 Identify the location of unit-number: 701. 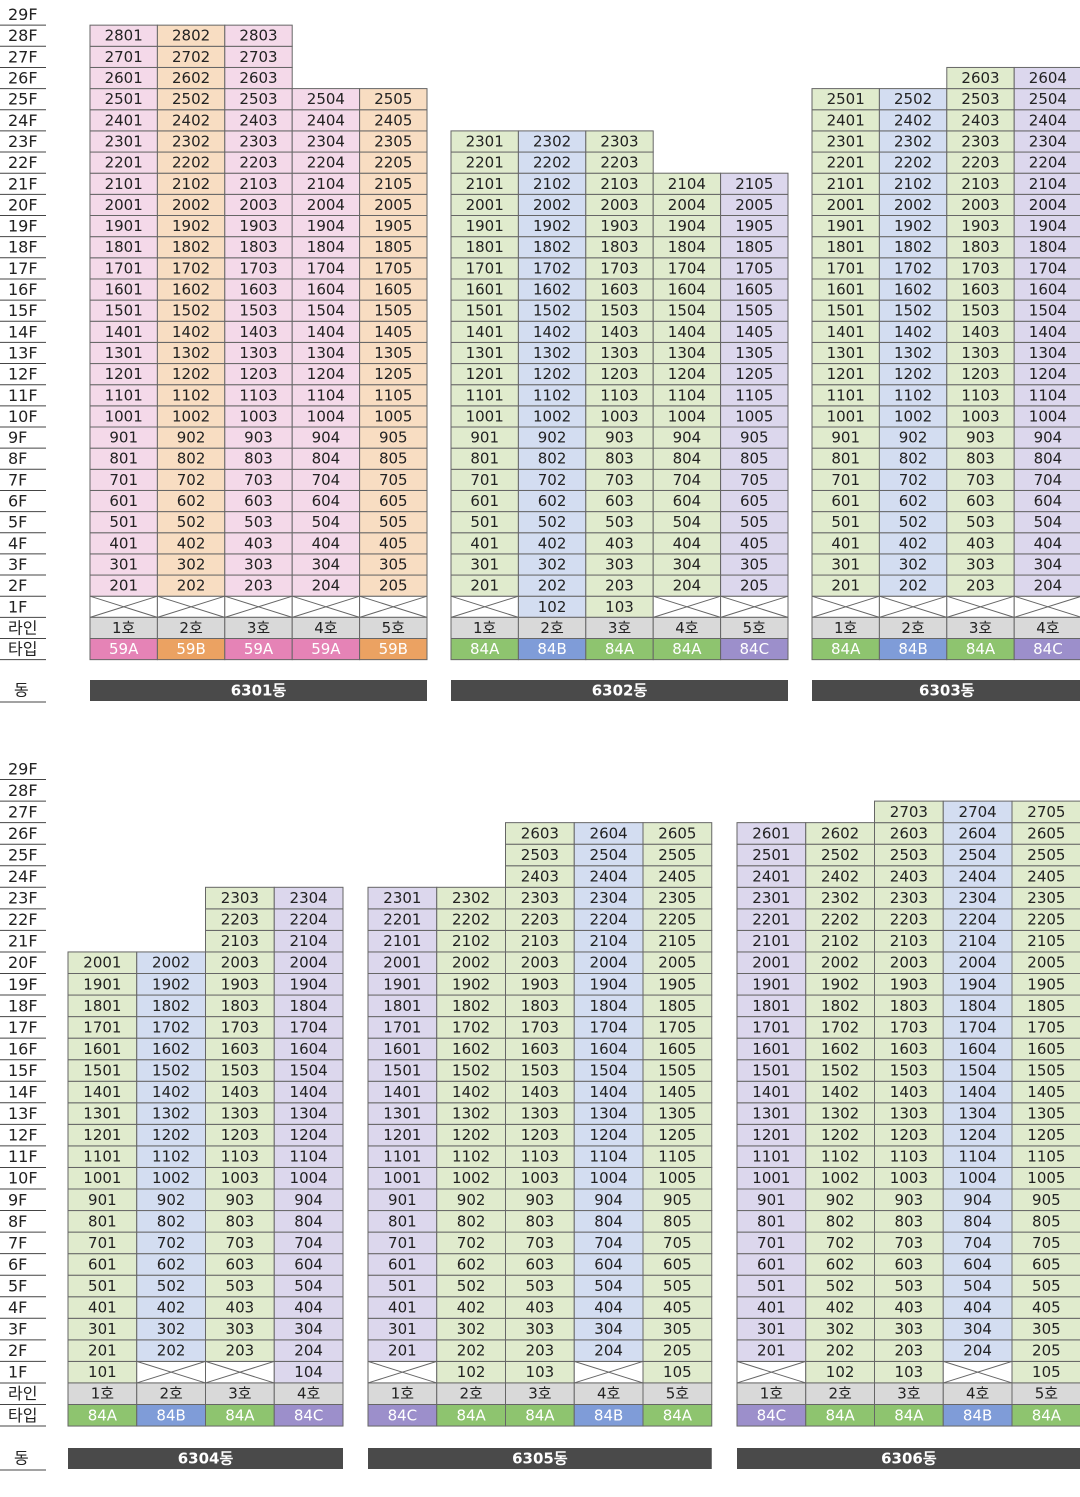
(402, 1243).